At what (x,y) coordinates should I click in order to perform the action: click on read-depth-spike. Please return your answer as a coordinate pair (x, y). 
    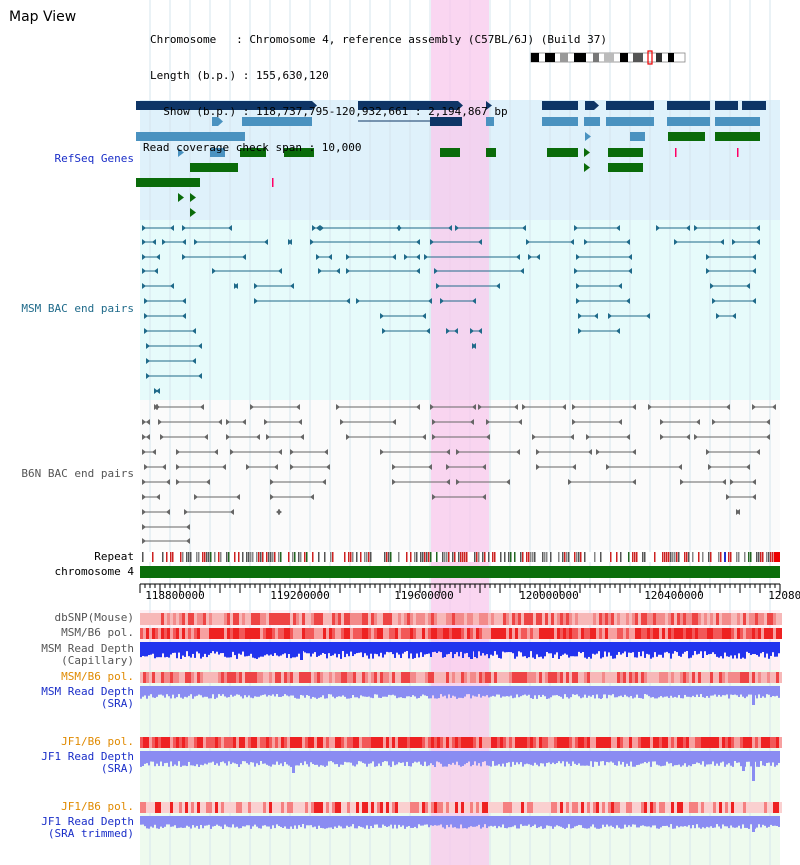
    Looking at the image, I should click on (753, 766).